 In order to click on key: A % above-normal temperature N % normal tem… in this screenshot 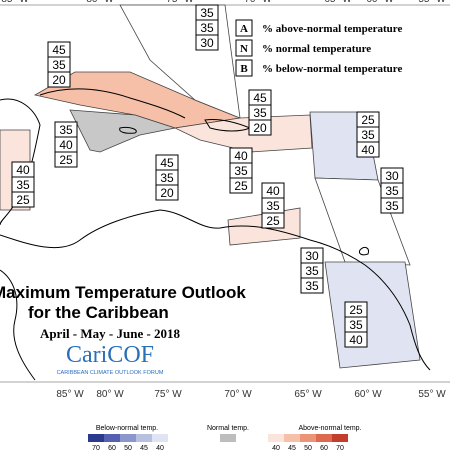, I will do `click(318, 48)`.